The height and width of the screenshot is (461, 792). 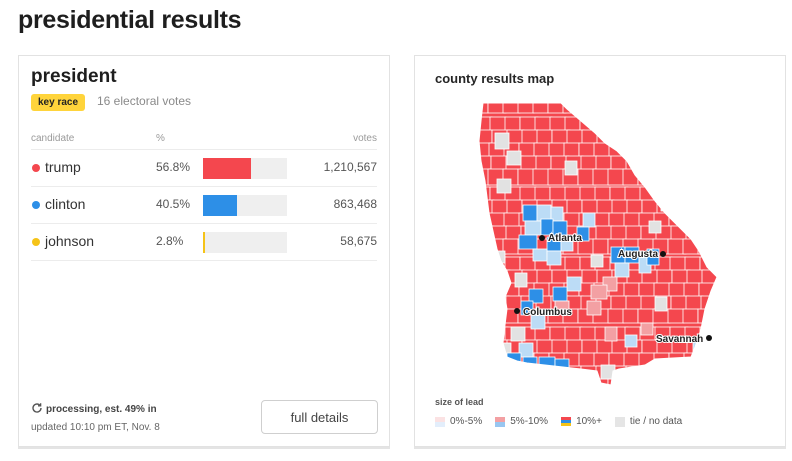 I want to click on candidate-name: trump, so click(x=63, y=167).